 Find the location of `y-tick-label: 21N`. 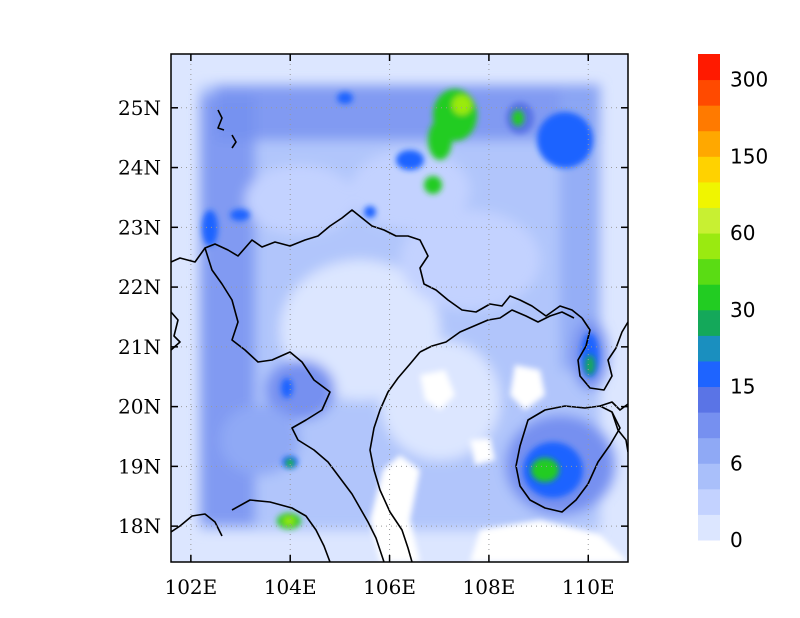

y-tick-label: 21N is located at coordinates (139, 347).